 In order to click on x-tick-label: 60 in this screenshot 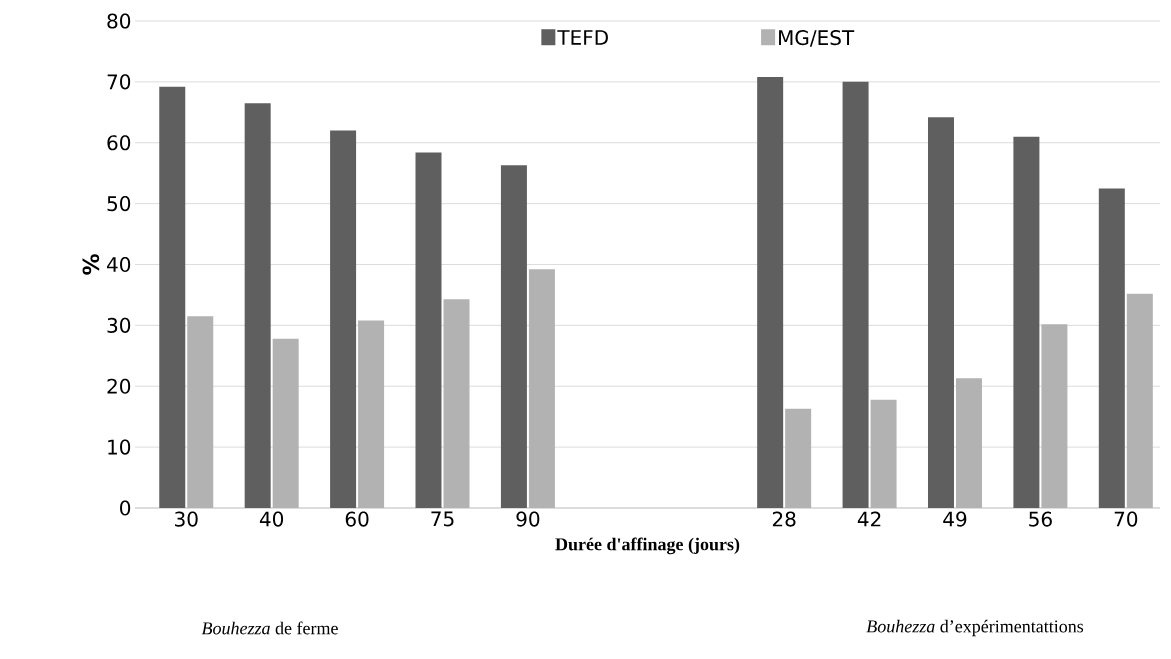, I will do `click(357, 519)`.